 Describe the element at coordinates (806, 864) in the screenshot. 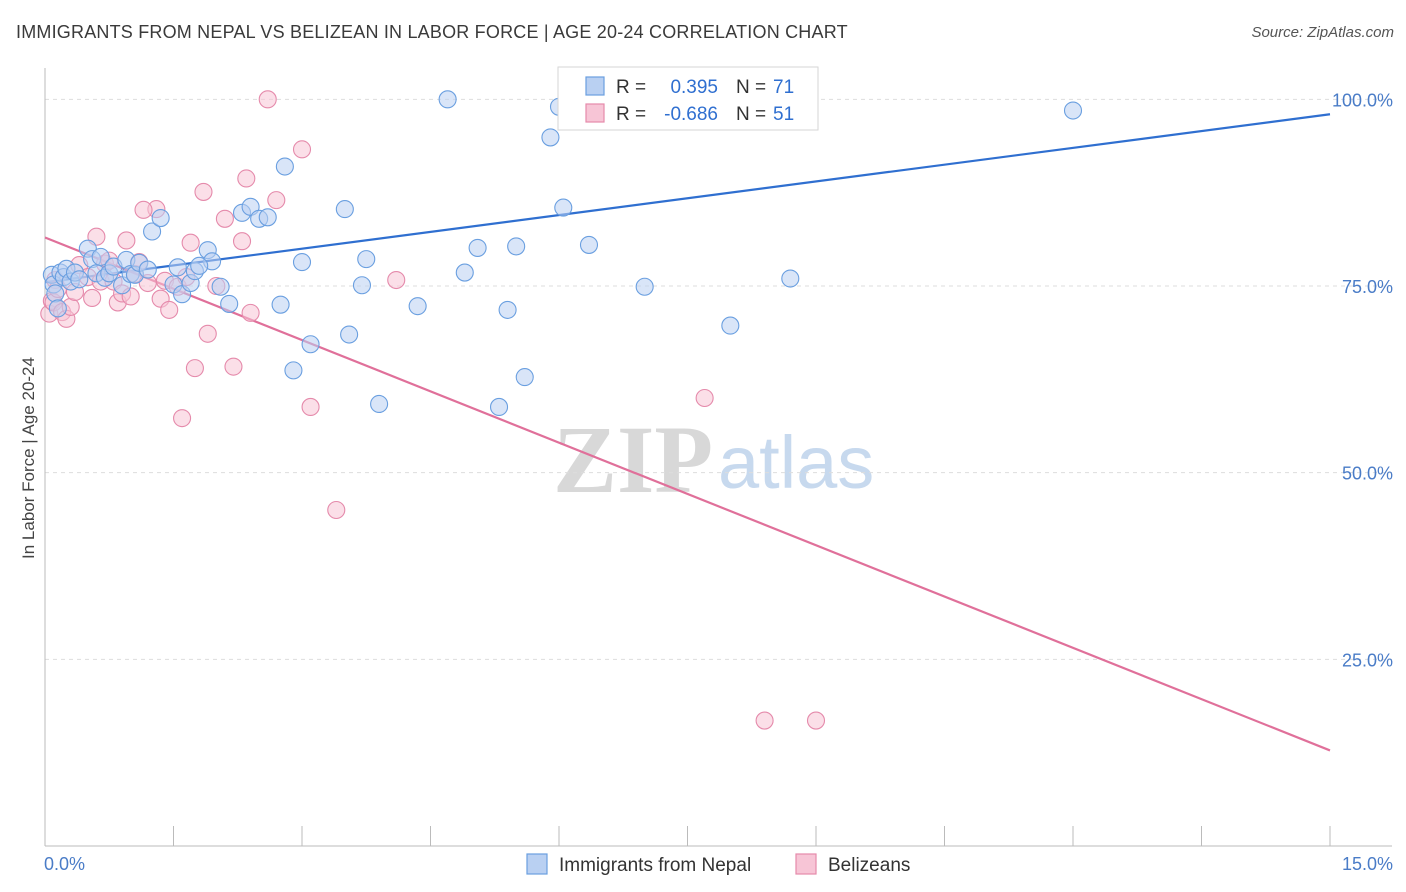

I see `bottom-legend-swatch-pink` at that location.